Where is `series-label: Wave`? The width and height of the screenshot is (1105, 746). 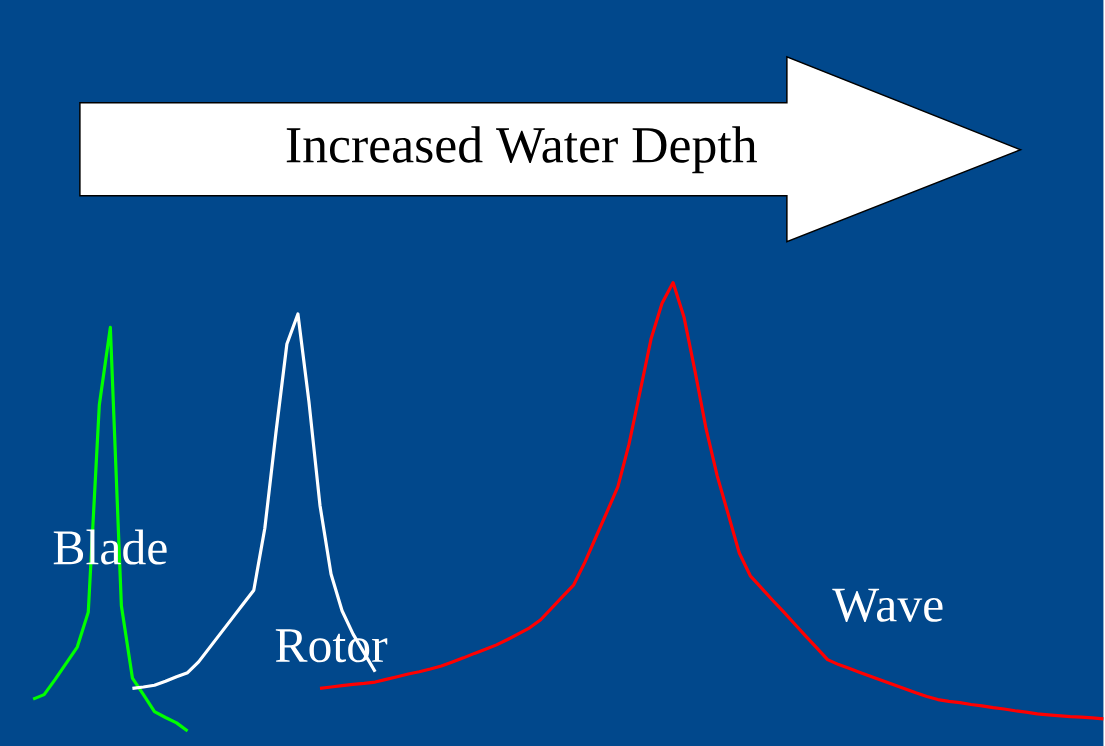
series-label: Wave is located at coordinates (887, 605).